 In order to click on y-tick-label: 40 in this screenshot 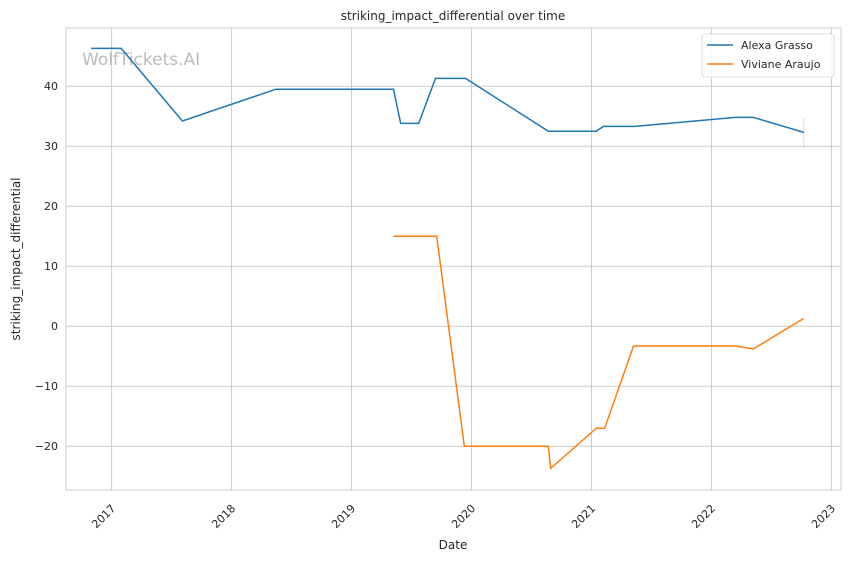, I will do `click(51, 86)`.